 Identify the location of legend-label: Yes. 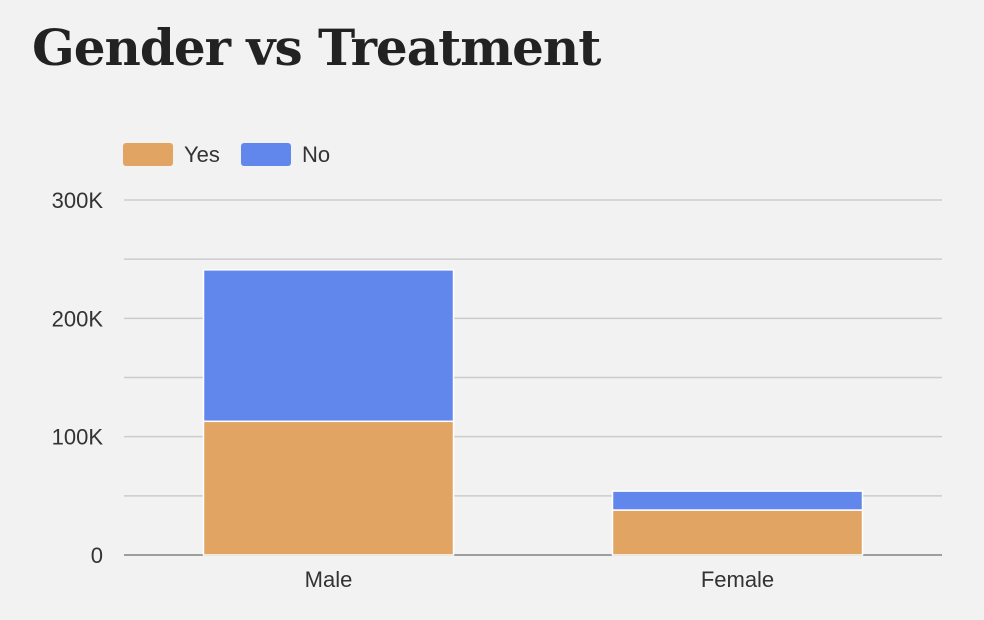
(202, 154).